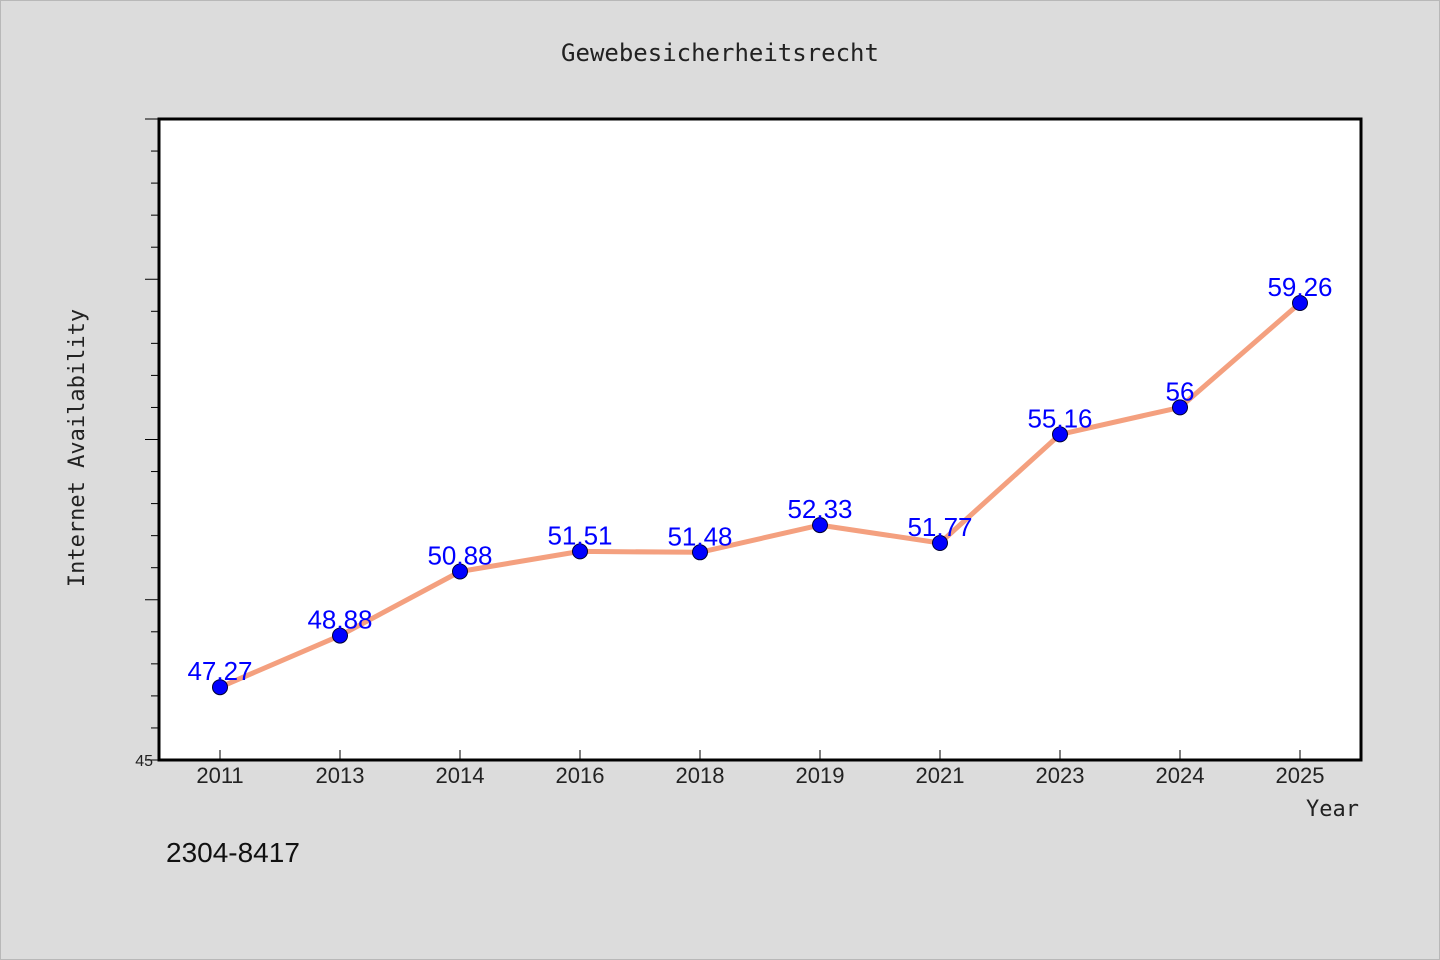 This screenshot has width=1440, height=960. Describe the element at coordinates (219, 775) in the screenshot. I see `x-tick-label: 2011` at that location.